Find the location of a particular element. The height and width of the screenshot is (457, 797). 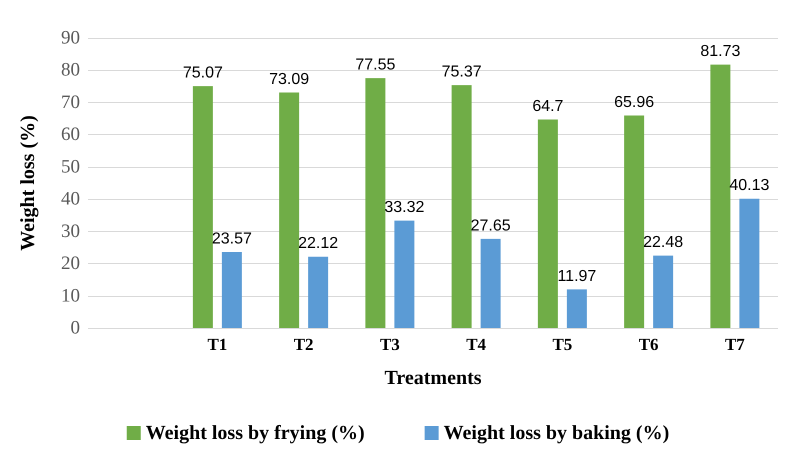

data-label: 81.73 is located at coordinates (720, 51).